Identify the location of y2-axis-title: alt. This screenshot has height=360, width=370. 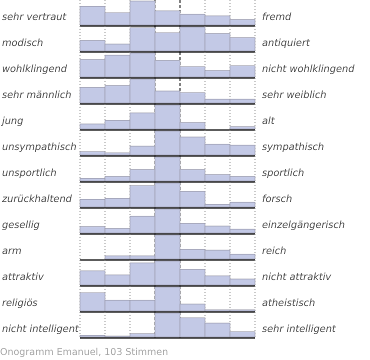
(269, 121).